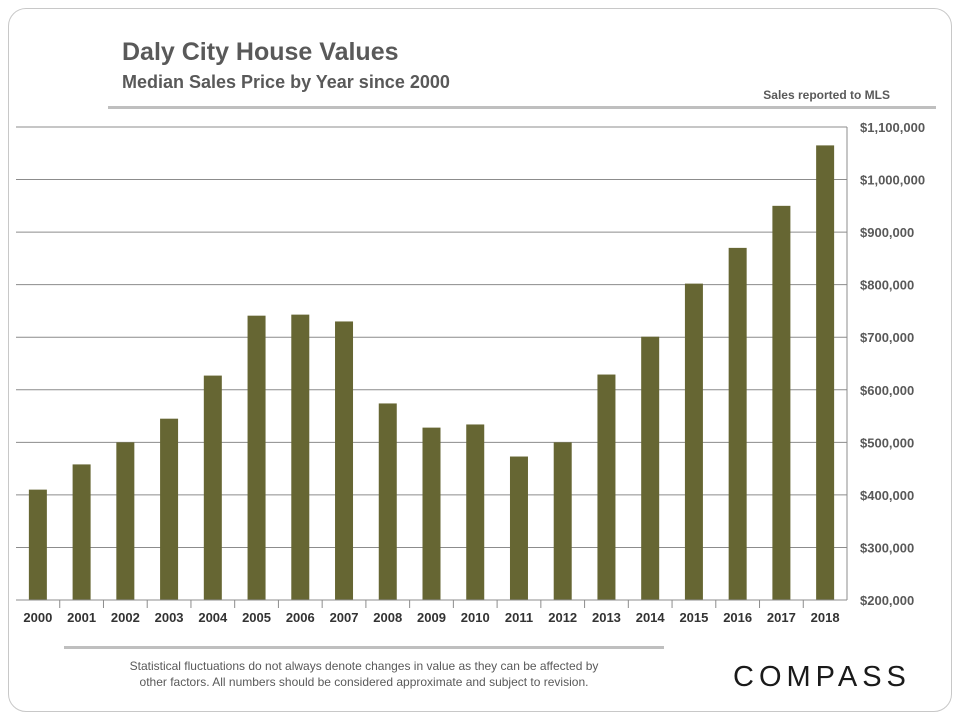  I want to click on chart-subtitle: Median Sales Price by Year since 2000, so click(286, 82).